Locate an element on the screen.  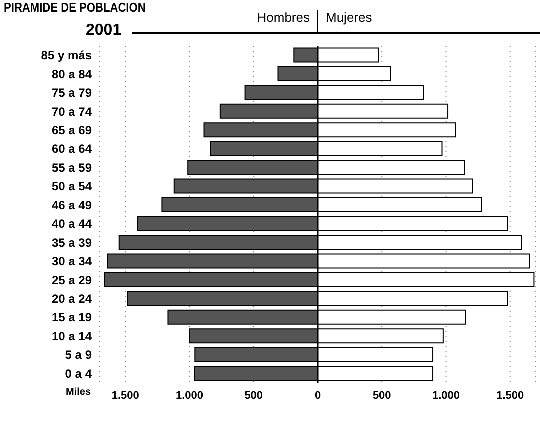
y-tick-label: 70 a 74 is located at coordinates (72, 111).